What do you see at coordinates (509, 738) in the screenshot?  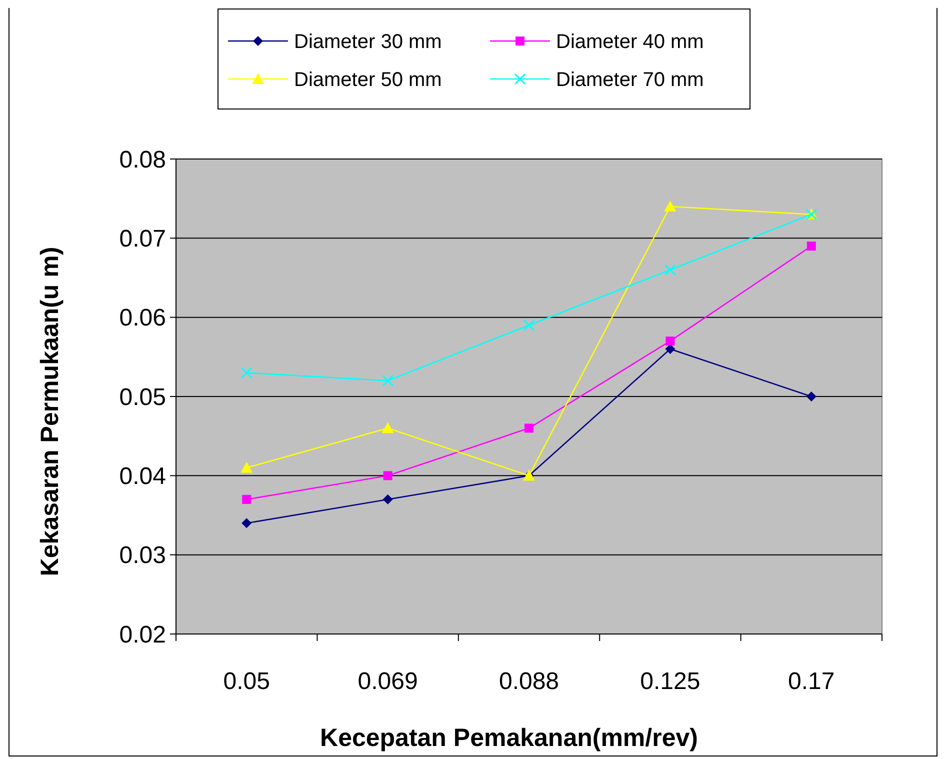 I see `x-axis-title: Kecepatan Pemakanan(mm/rev)` at bounding box center [509, 738].